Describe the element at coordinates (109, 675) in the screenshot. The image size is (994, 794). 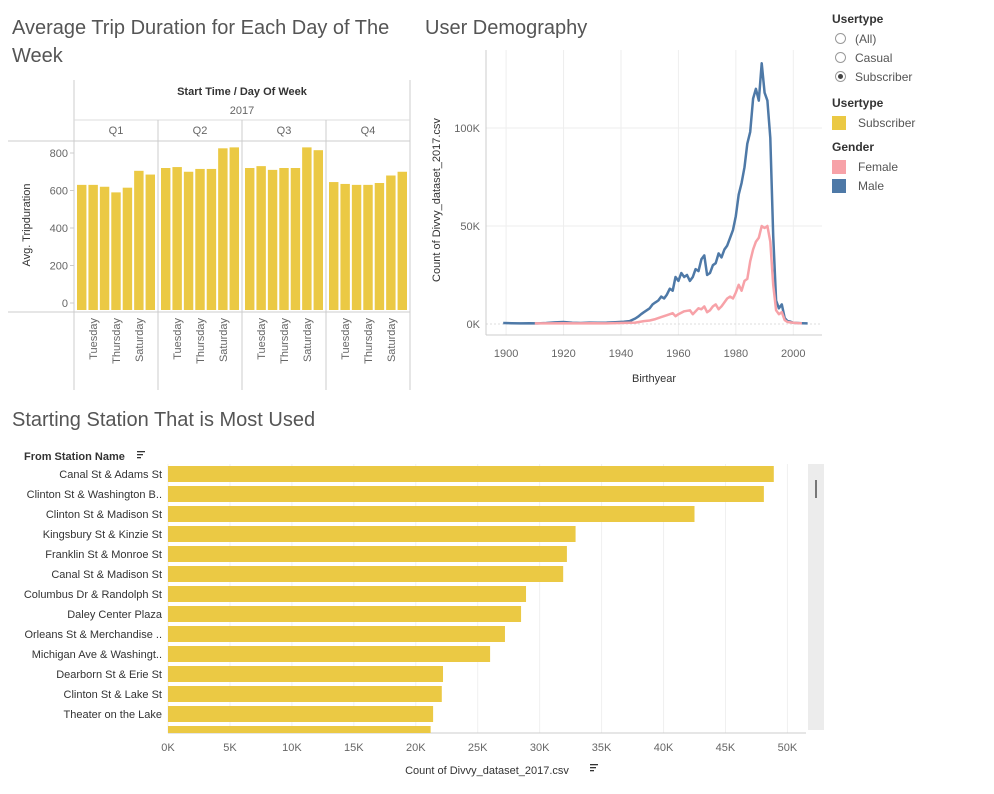
I see `station-label: Dearborn St & Erie St` at that location.